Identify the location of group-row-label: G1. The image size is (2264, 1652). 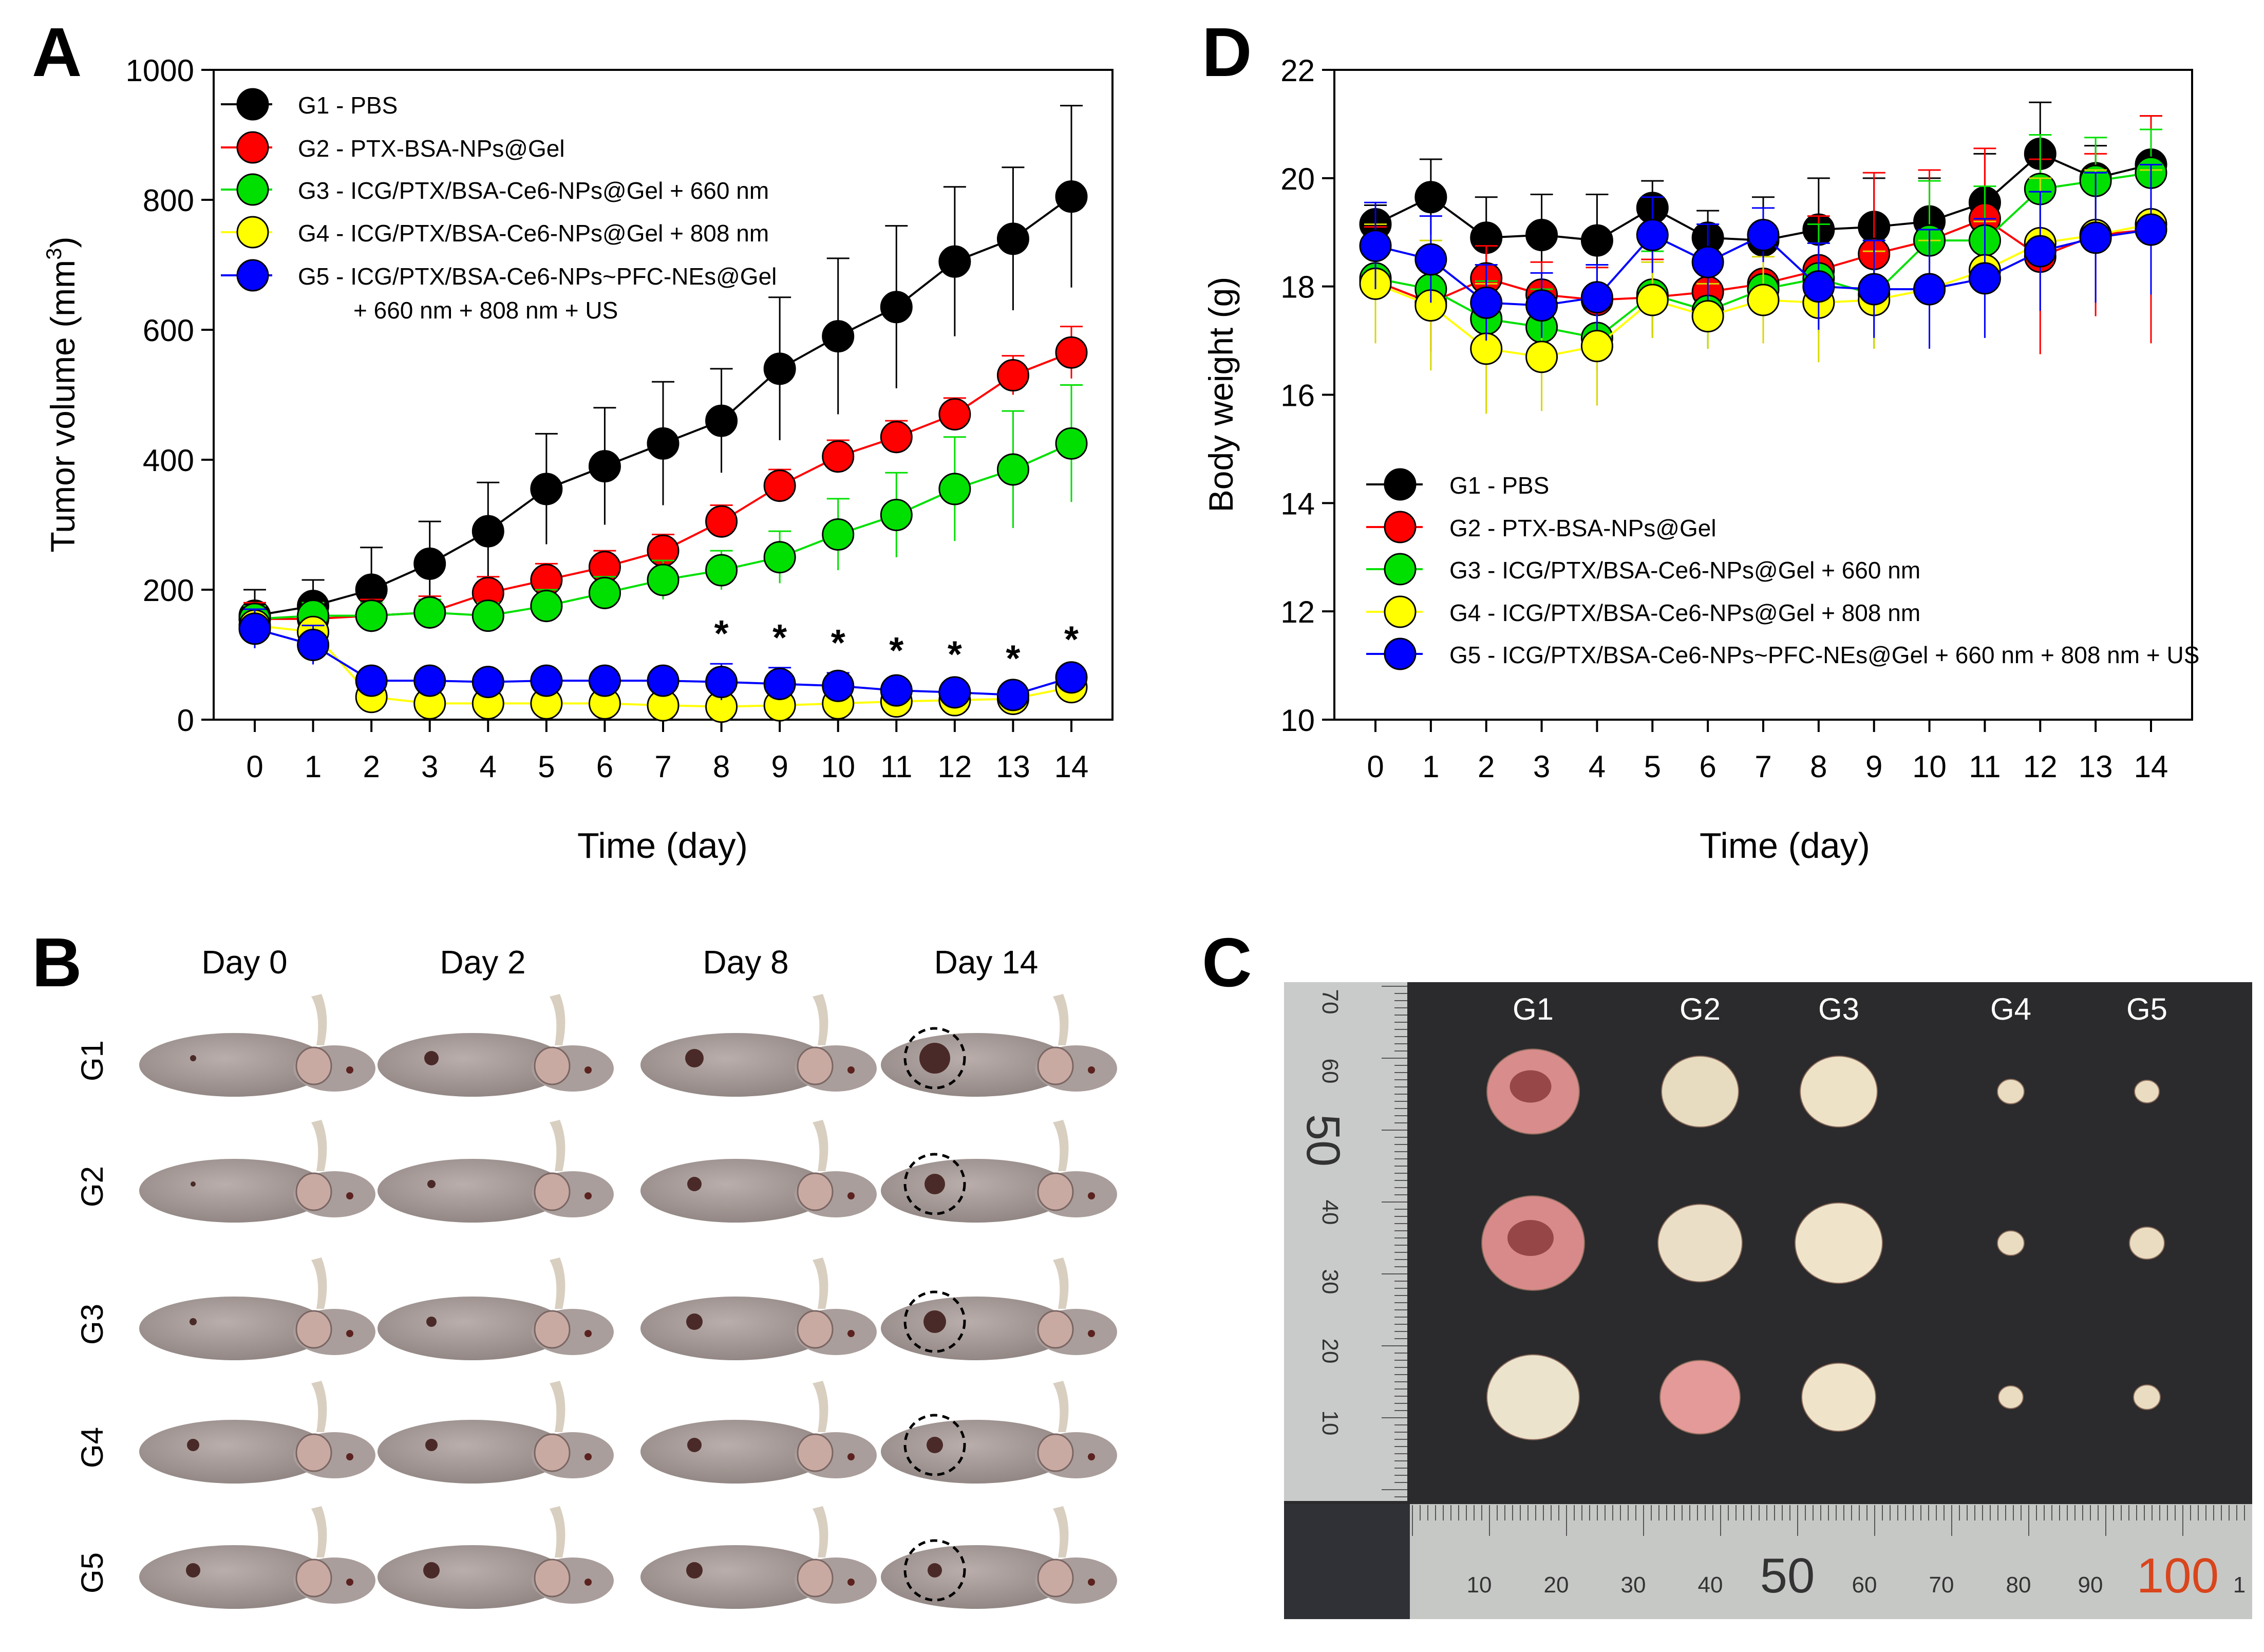
(92, 1061).